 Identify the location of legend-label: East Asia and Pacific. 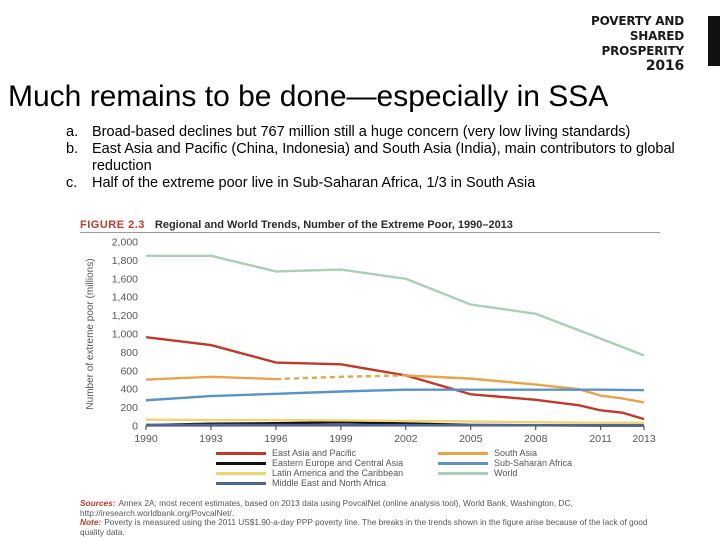
(314, 453).